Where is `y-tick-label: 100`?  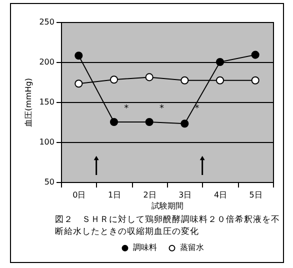 y-tick-label: 100 is located at coordinates (46, 142).